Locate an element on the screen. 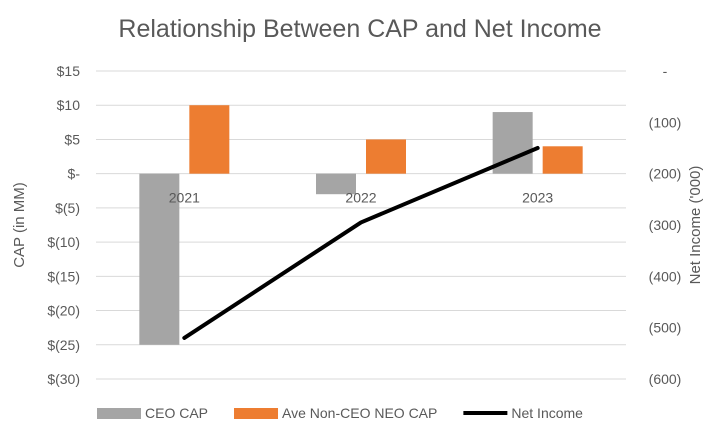 This screenshot has height=428, width=715. legend: CEO CAP Ave Non-CEO NEO CAP Net Income is located at coordinates (340, 413).